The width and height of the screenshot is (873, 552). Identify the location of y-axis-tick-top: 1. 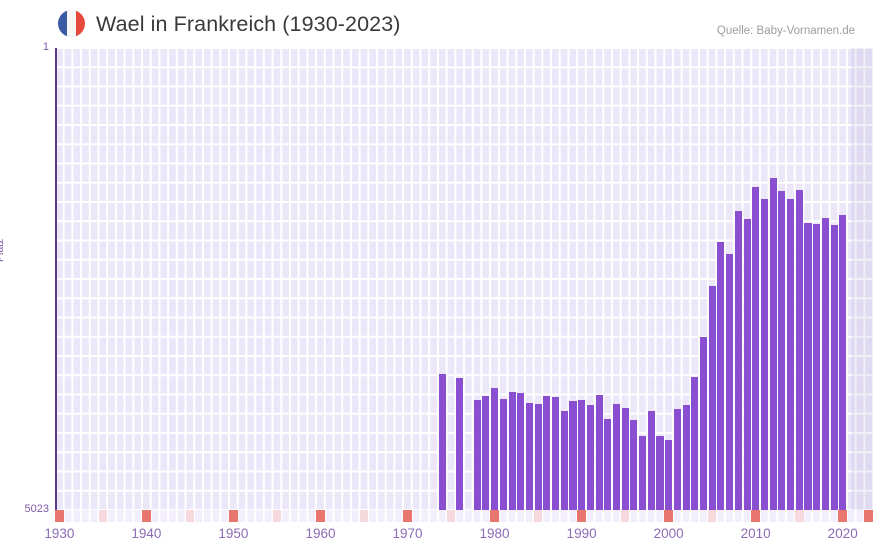
(45, 47).